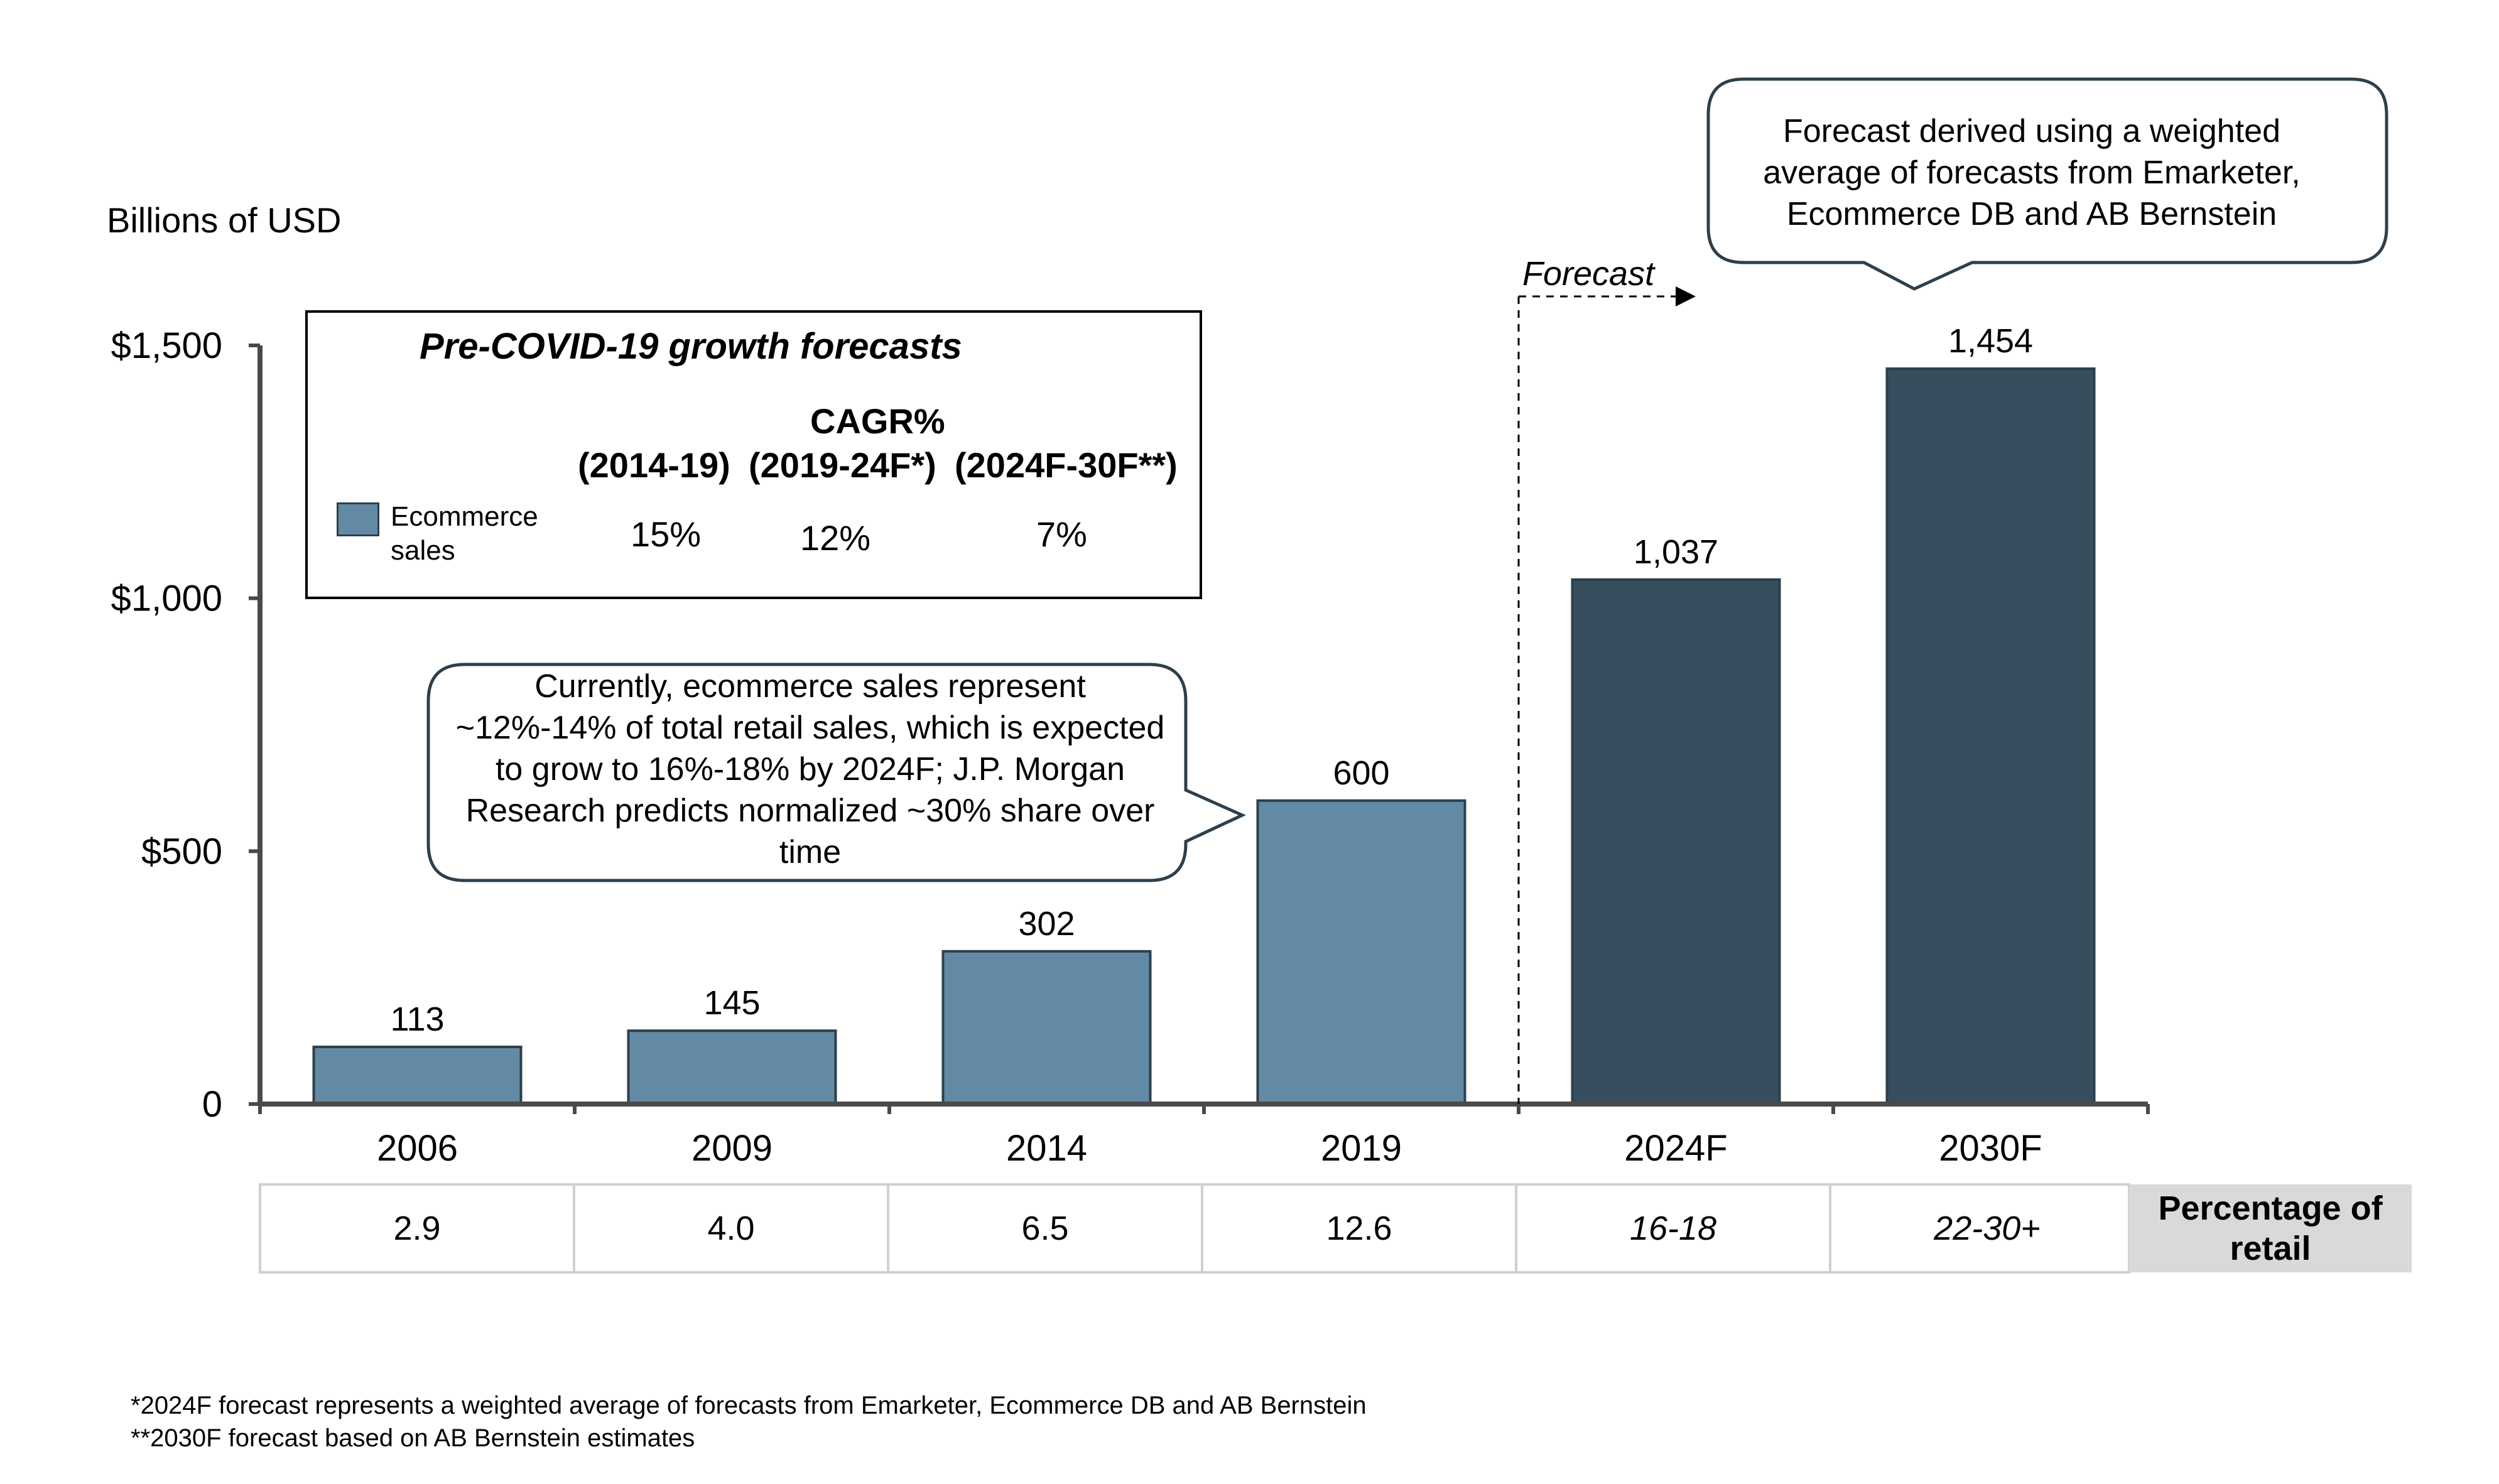  I want to click on x-tick-label-2014: 2014, so click(1046, 1148).